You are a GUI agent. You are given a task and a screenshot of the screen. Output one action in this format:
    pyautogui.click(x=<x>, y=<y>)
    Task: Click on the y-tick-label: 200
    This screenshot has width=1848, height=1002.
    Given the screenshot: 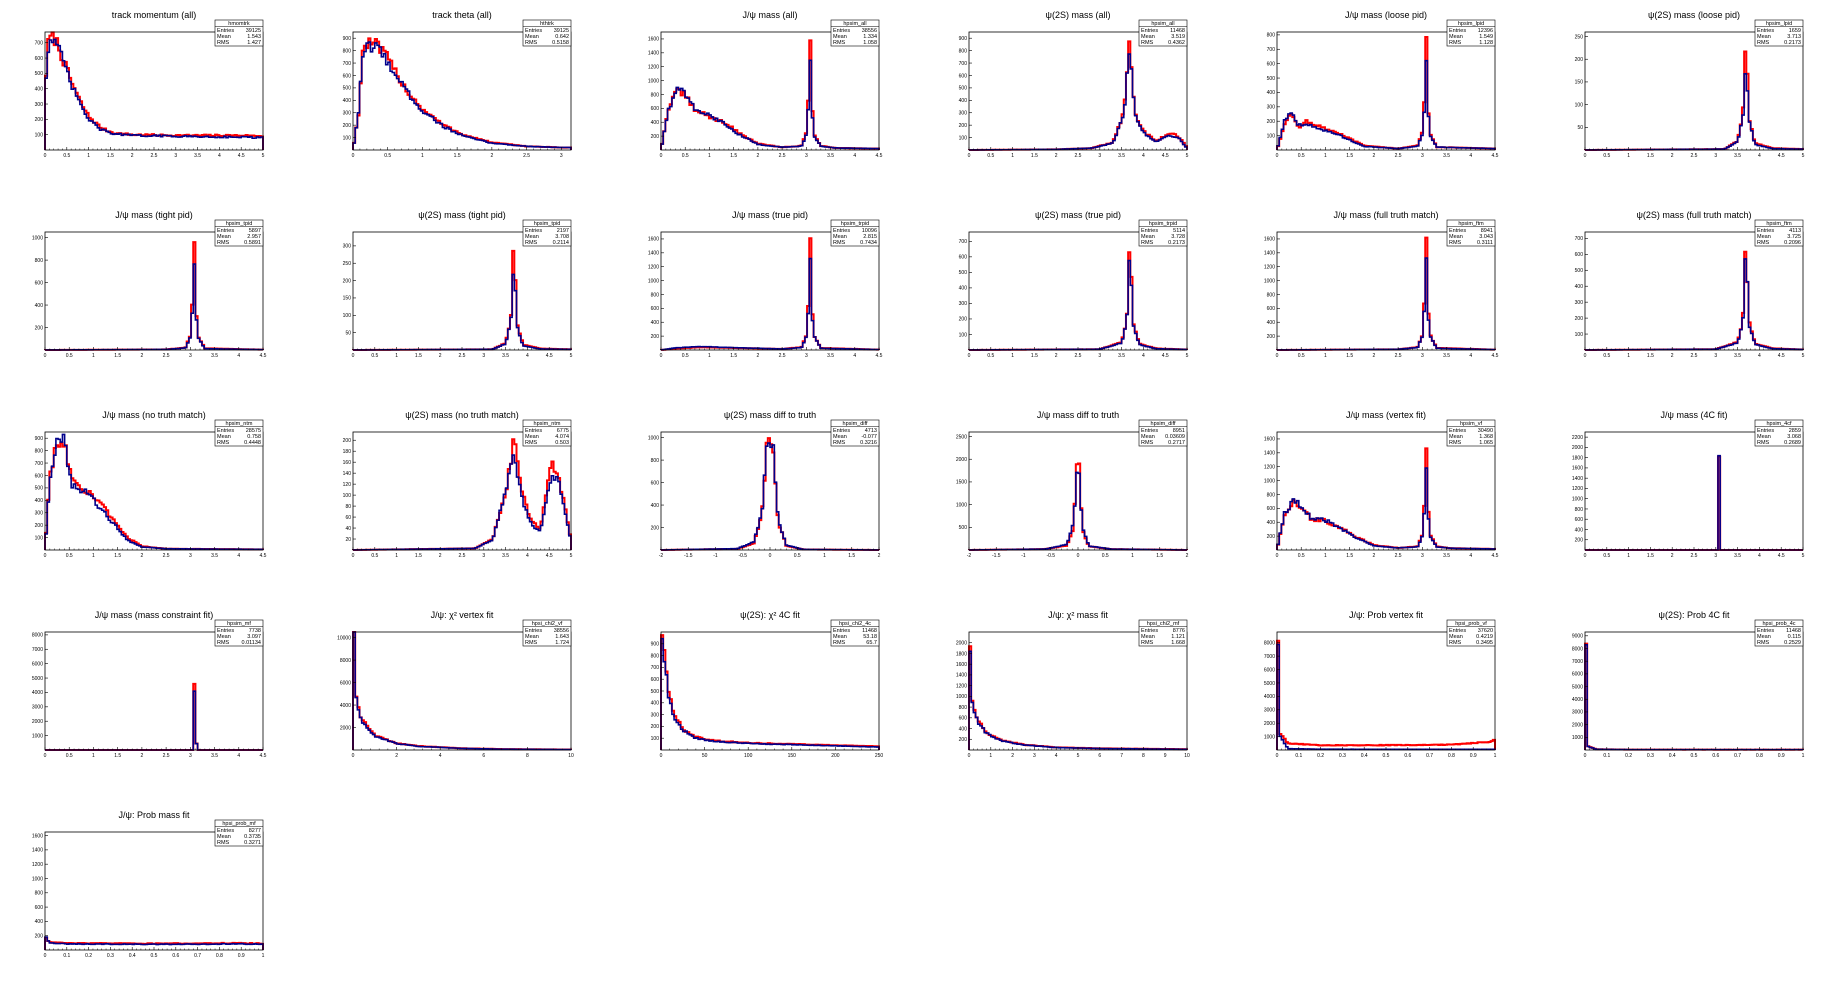 What is the action you would take?
    pyautogui.click(x=39, y=120)
    